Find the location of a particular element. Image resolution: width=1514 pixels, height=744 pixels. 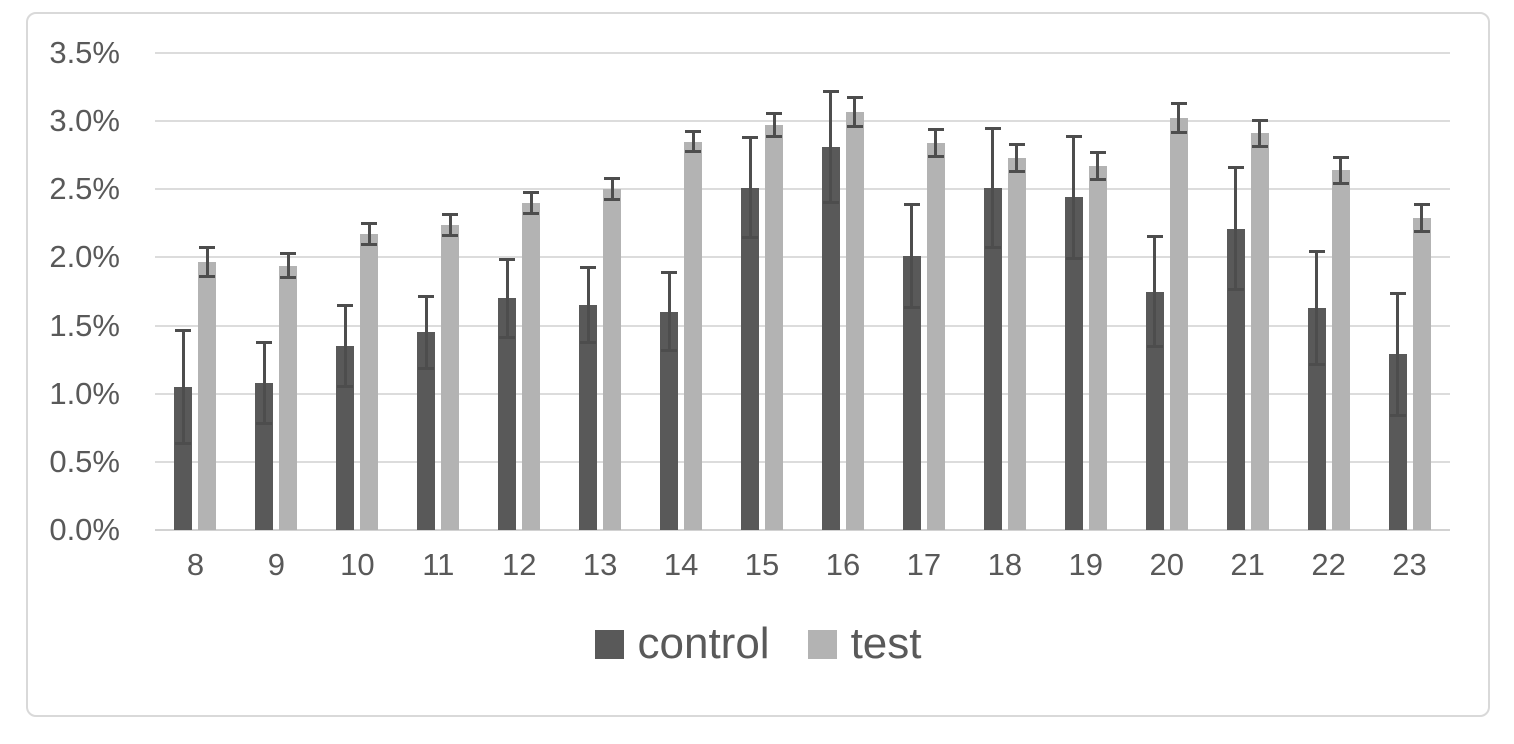

x-axis-tick-label: 8 is located at coordinates (195, 564).